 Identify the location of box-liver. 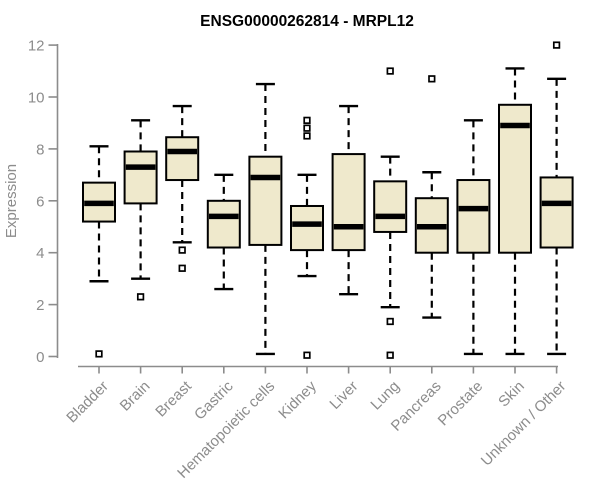
(348, 200).